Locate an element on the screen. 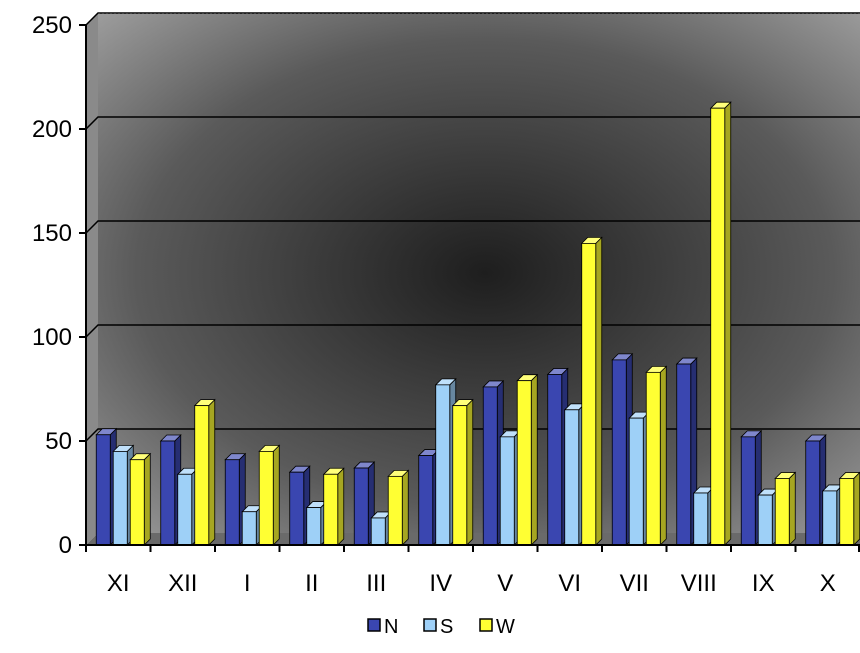 The width and height of the screenshot is (860, 653). y-tick-label: 200 is located at coordinates (52, 129).